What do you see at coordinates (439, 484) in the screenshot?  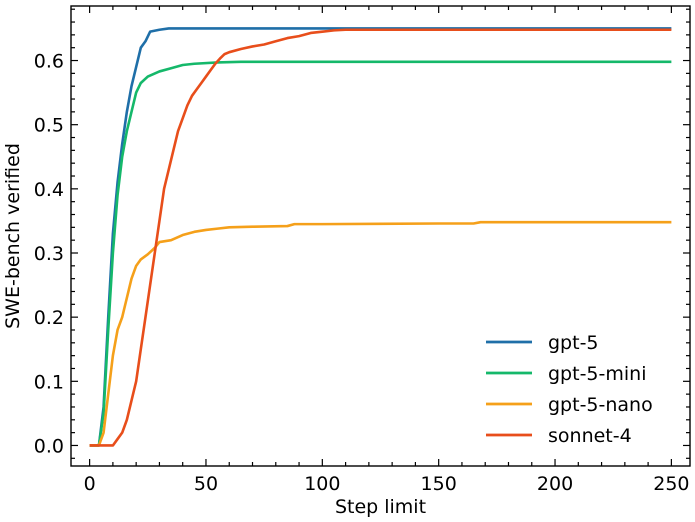 I see `x-tick-label: 150` at bounding box center [439, 484].